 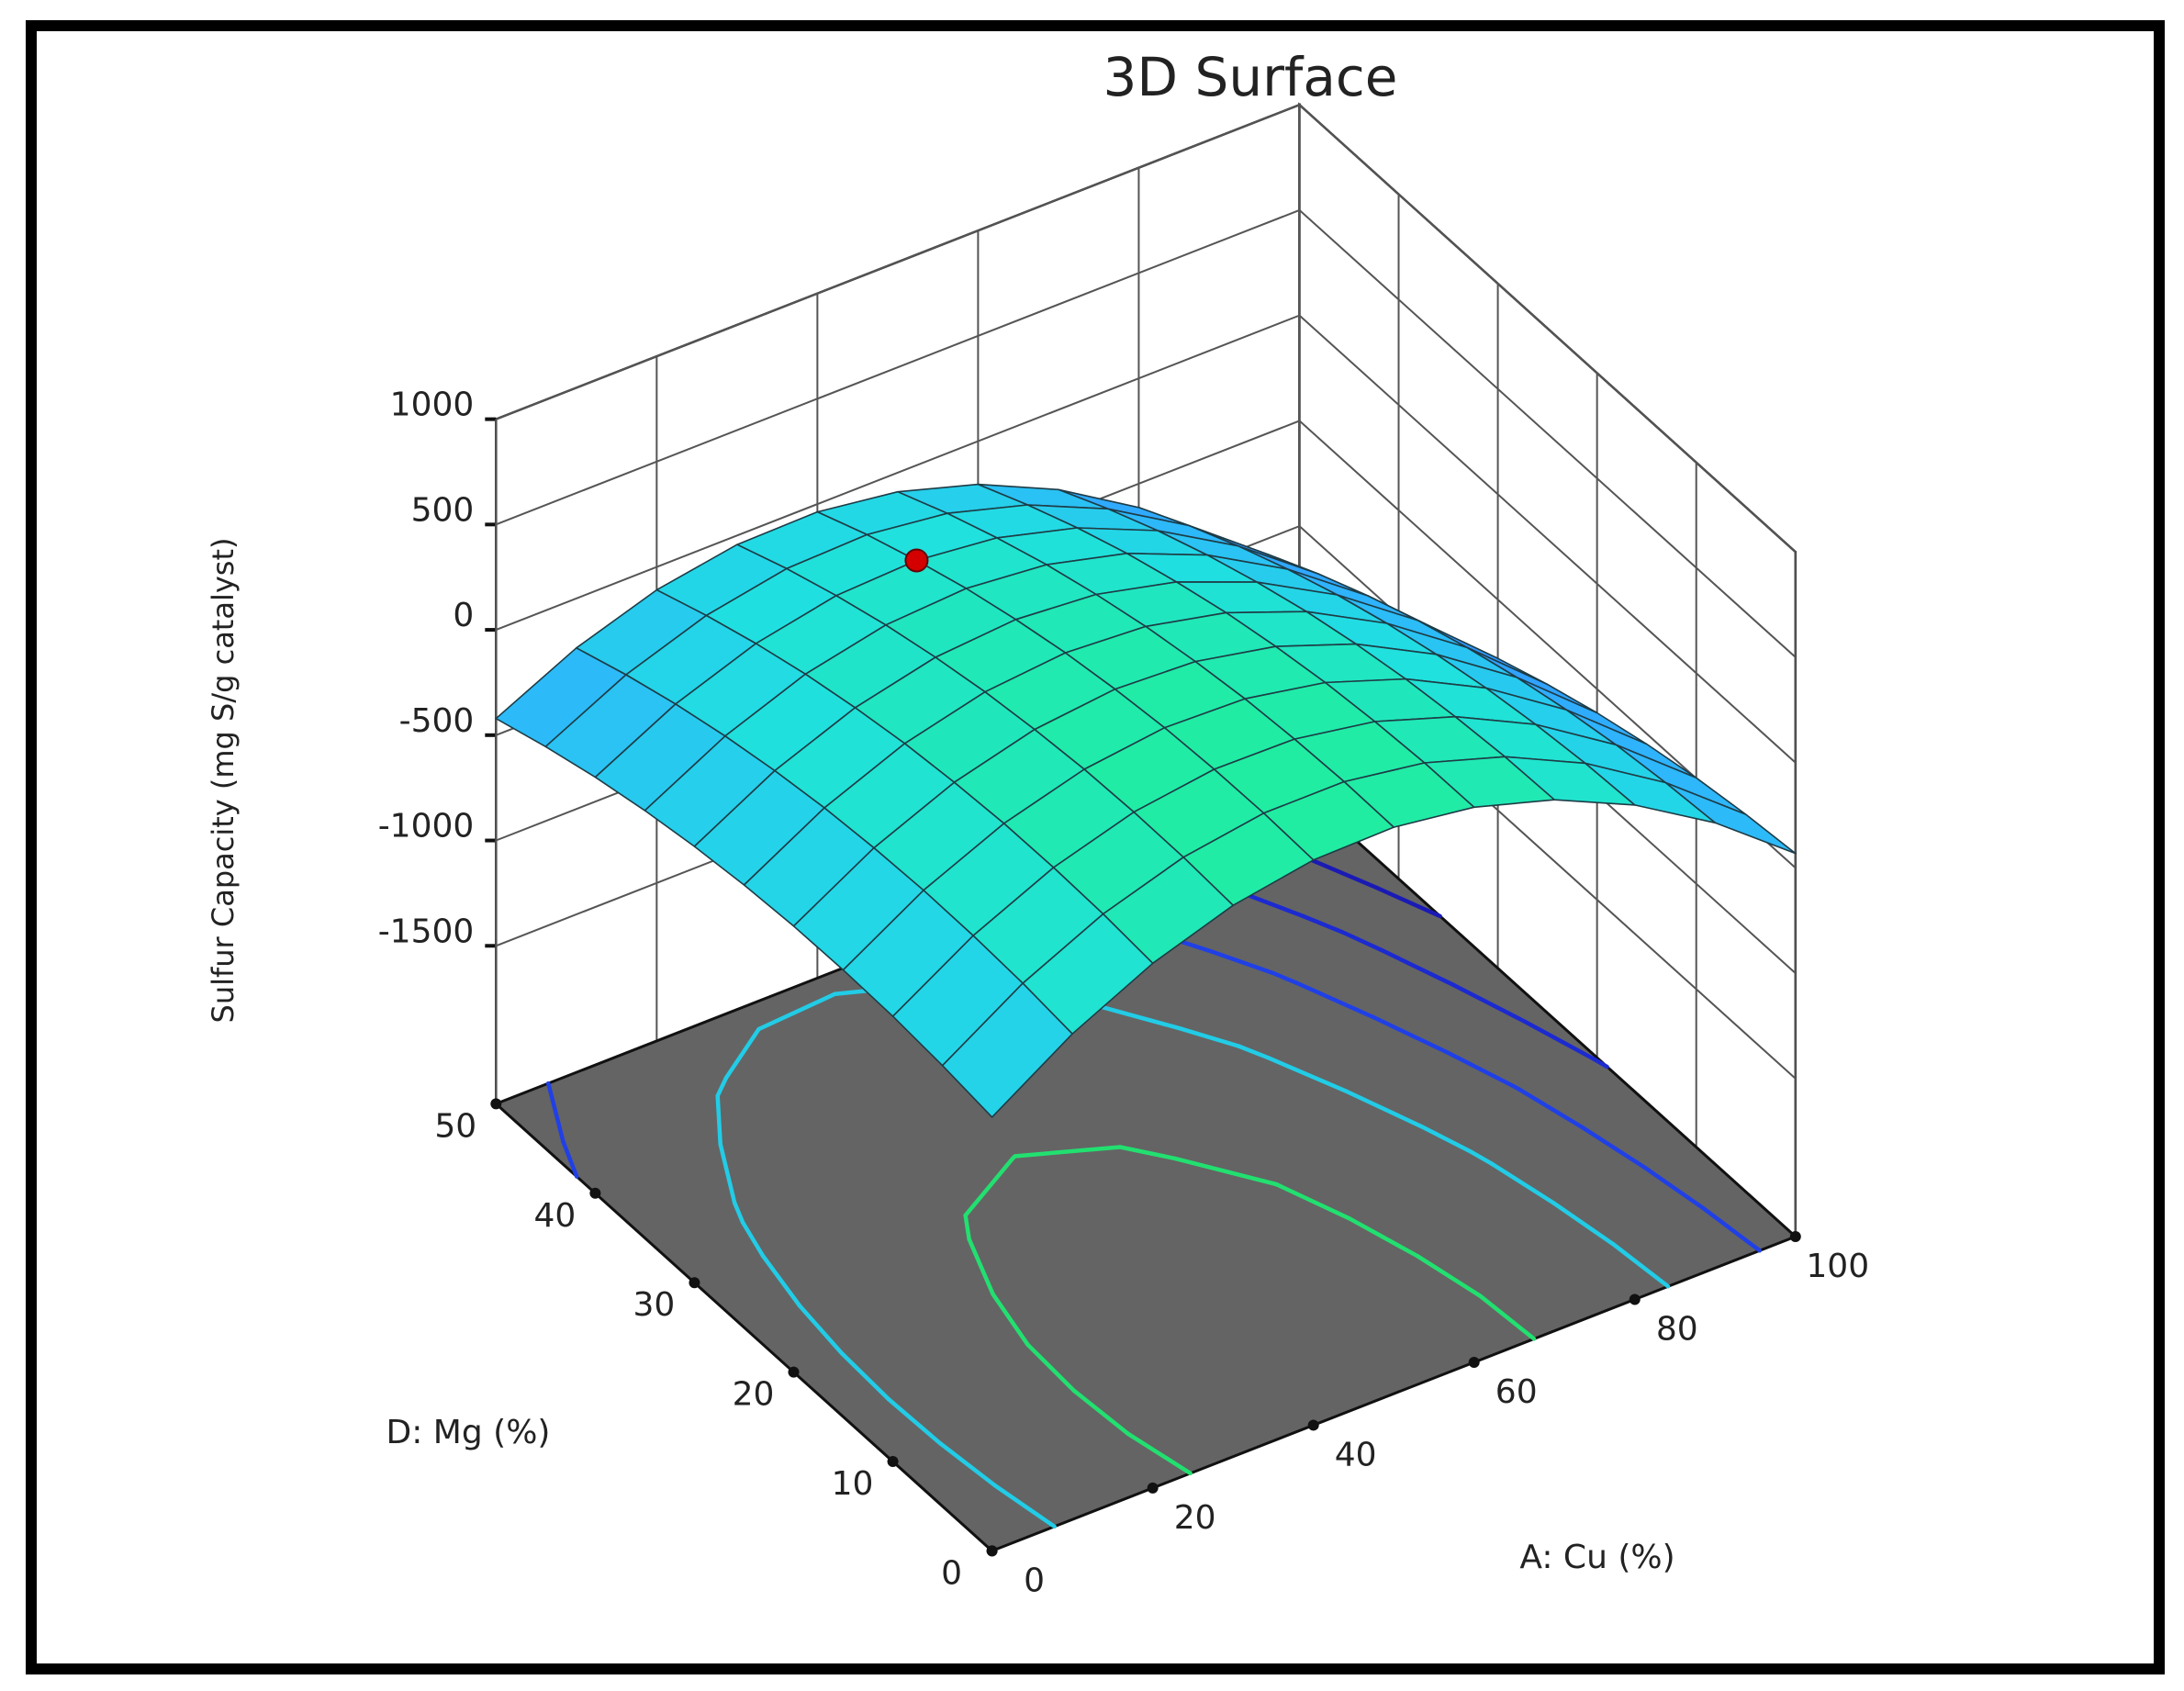 What do you see at coordinates (437, 721) in the screenshot?
I see `z-tick-label: -500` at bounding box center [437, 721].